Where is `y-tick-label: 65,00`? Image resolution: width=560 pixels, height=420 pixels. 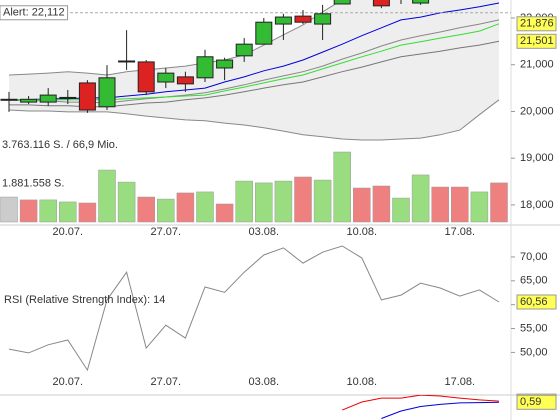 y-tick-label: 65,00 is located at coordinates (534, 281).